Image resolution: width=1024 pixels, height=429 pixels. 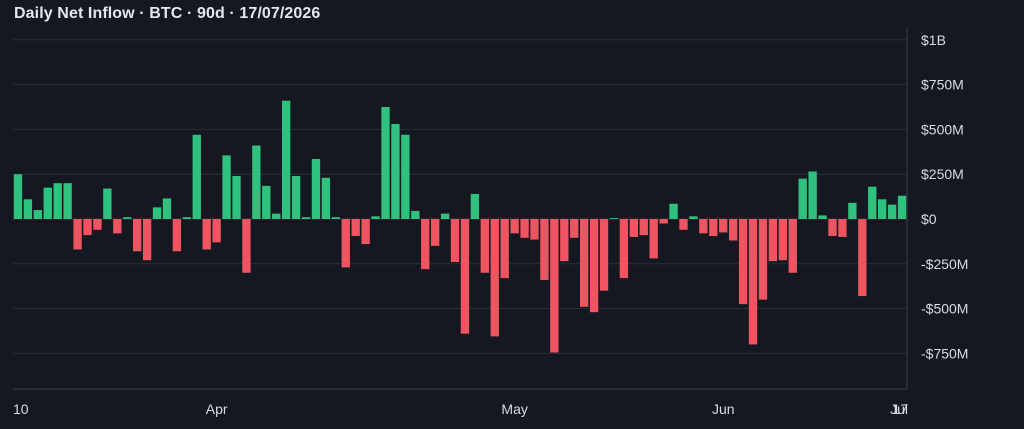 I want to click on x-tick-label: 17, so click(x=900, y=409).